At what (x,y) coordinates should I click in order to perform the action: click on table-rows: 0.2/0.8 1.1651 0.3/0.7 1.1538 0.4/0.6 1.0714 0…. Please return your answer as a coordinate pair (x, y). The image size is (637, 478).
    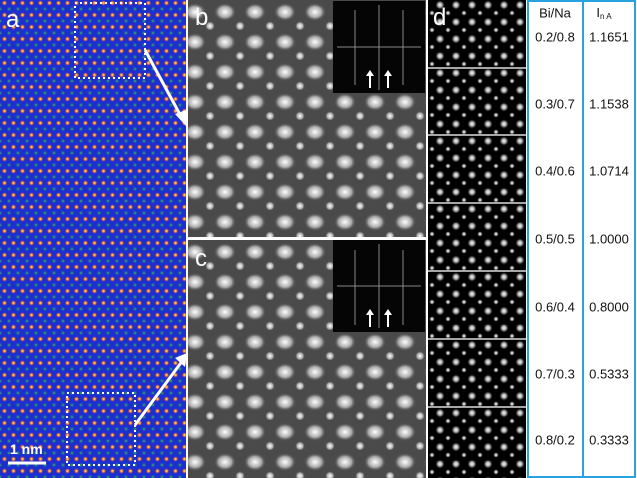
    Looking at the image, I should click on (582, 238).